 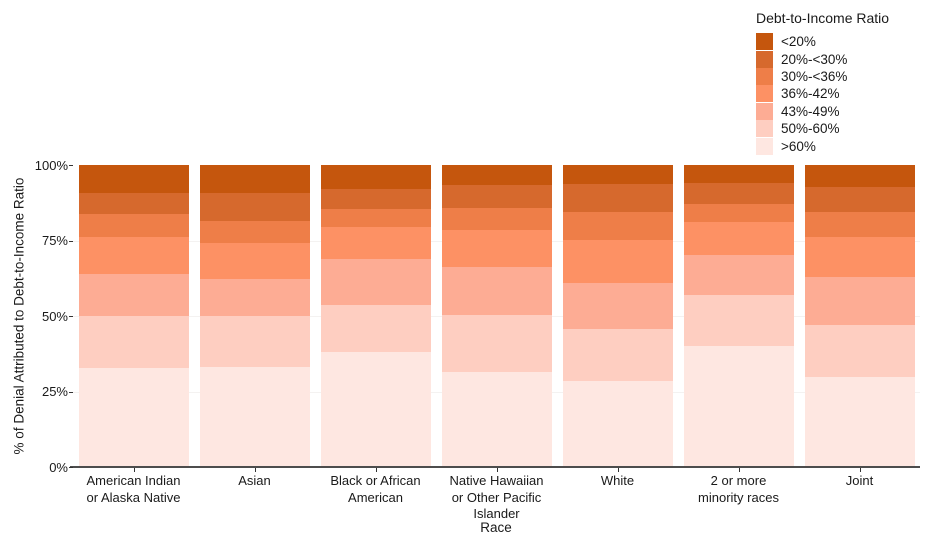 I want to click on legend-item-label: <20%, so click(x=798, y=42).